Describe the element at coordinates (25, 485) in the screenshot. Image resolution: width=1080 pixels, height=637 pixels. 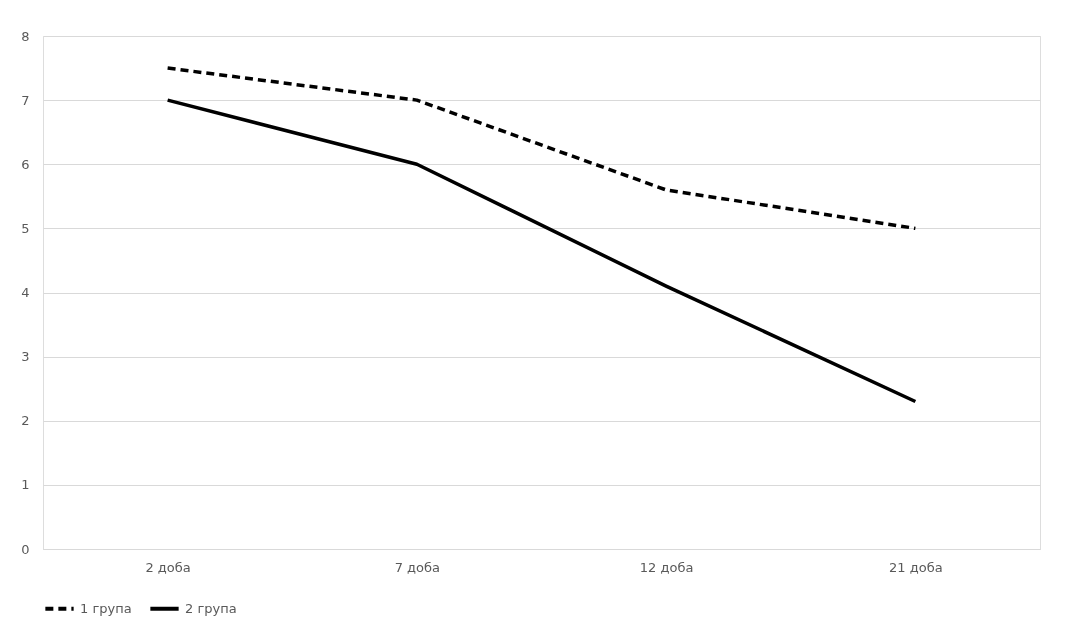
I see `y-tick-label: 1` at that location.